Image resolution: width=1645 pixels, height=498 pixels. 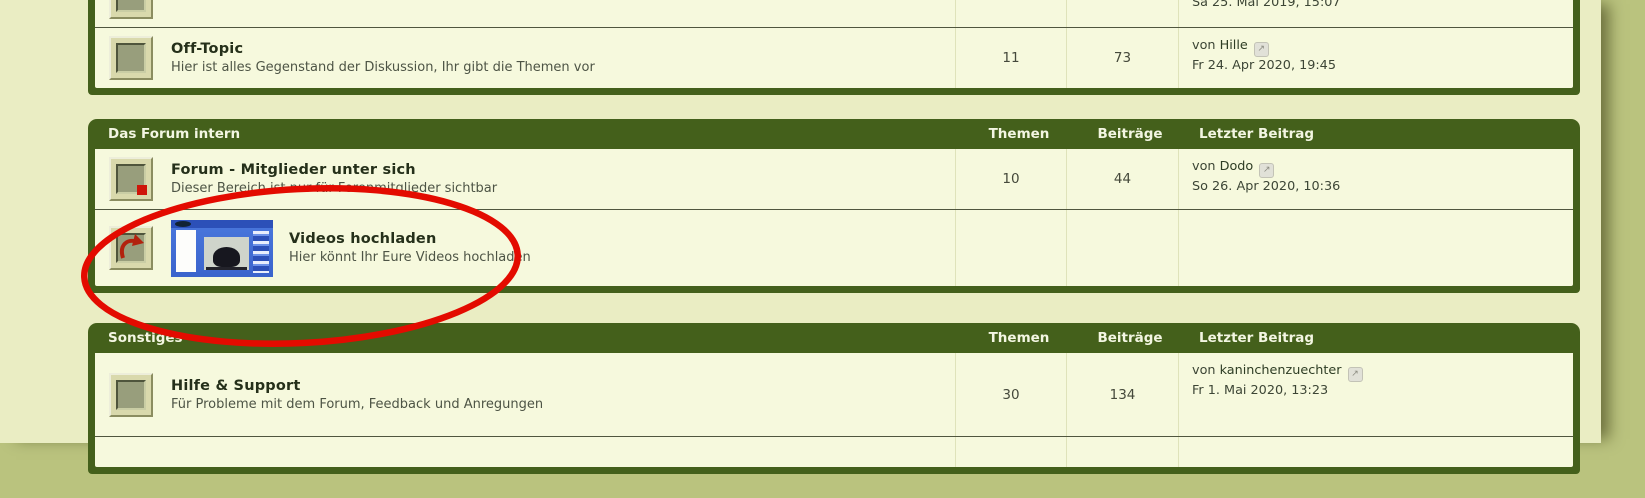 What do you see at coordinates (207, 49) in the screenshot?
I see `forum-link-offtopic: Off-Topic` at bounding box center [207, 49].